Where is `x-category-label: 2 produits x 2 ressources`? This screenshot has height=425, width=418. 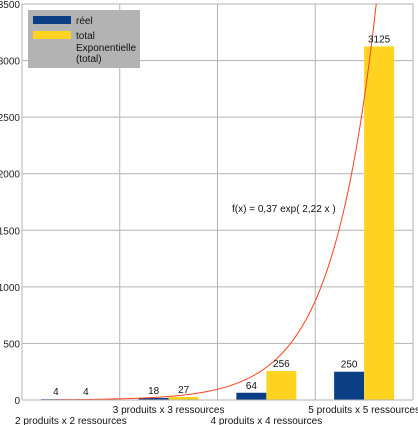
x-category-label: 2 produits x 2 ressources is located at coordinates (71, 420).